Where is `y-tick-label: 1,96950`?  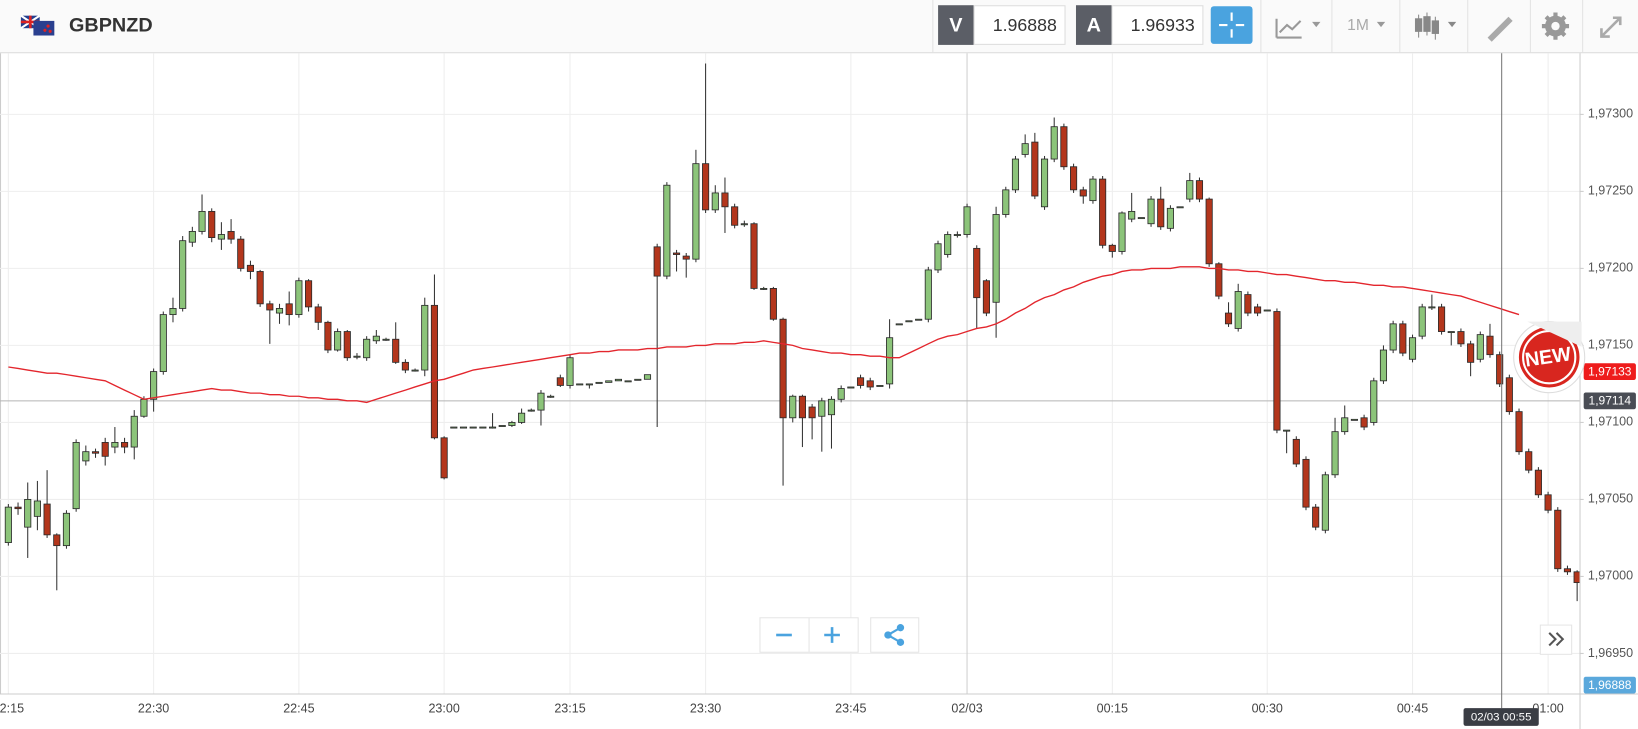 y-tick-label: 1,96950 is located at coordinates (1610, 653).